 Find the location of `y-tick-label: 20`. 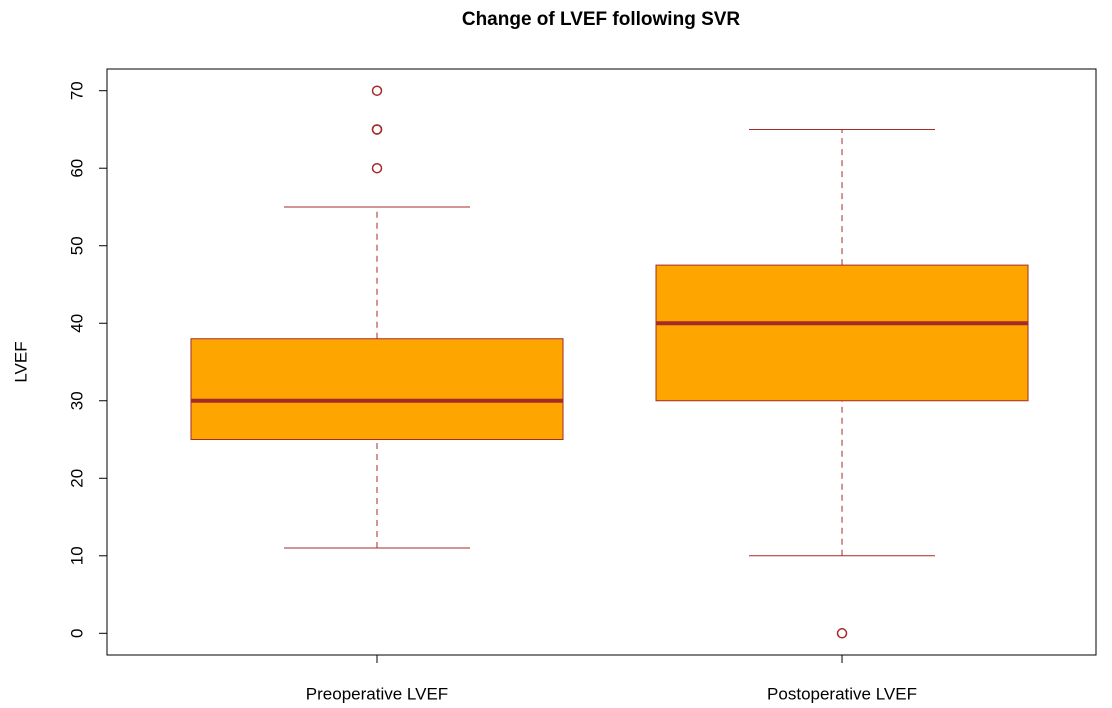

y-tick-label: 20 is located at coordinates (76, 478).